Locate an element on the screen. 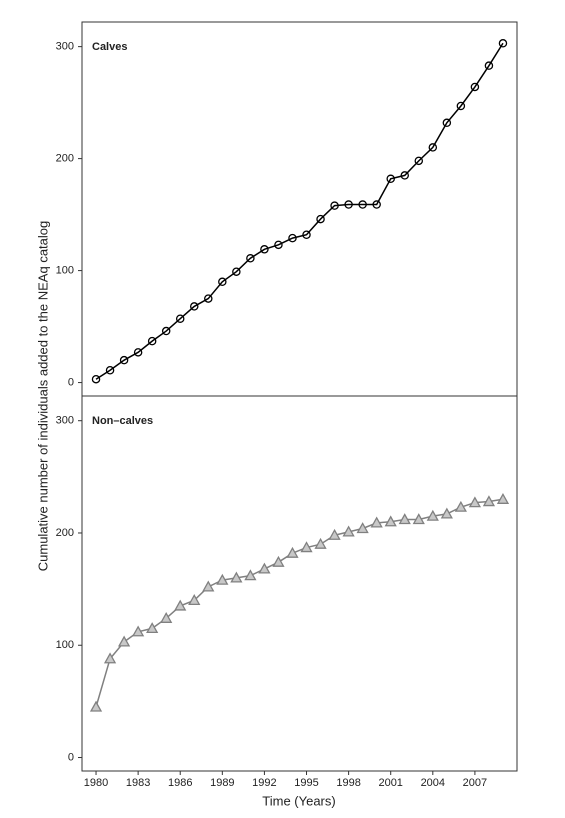 The image size is (565, 818). x-tick-label: 1986 is located at coordinates (180, 783).